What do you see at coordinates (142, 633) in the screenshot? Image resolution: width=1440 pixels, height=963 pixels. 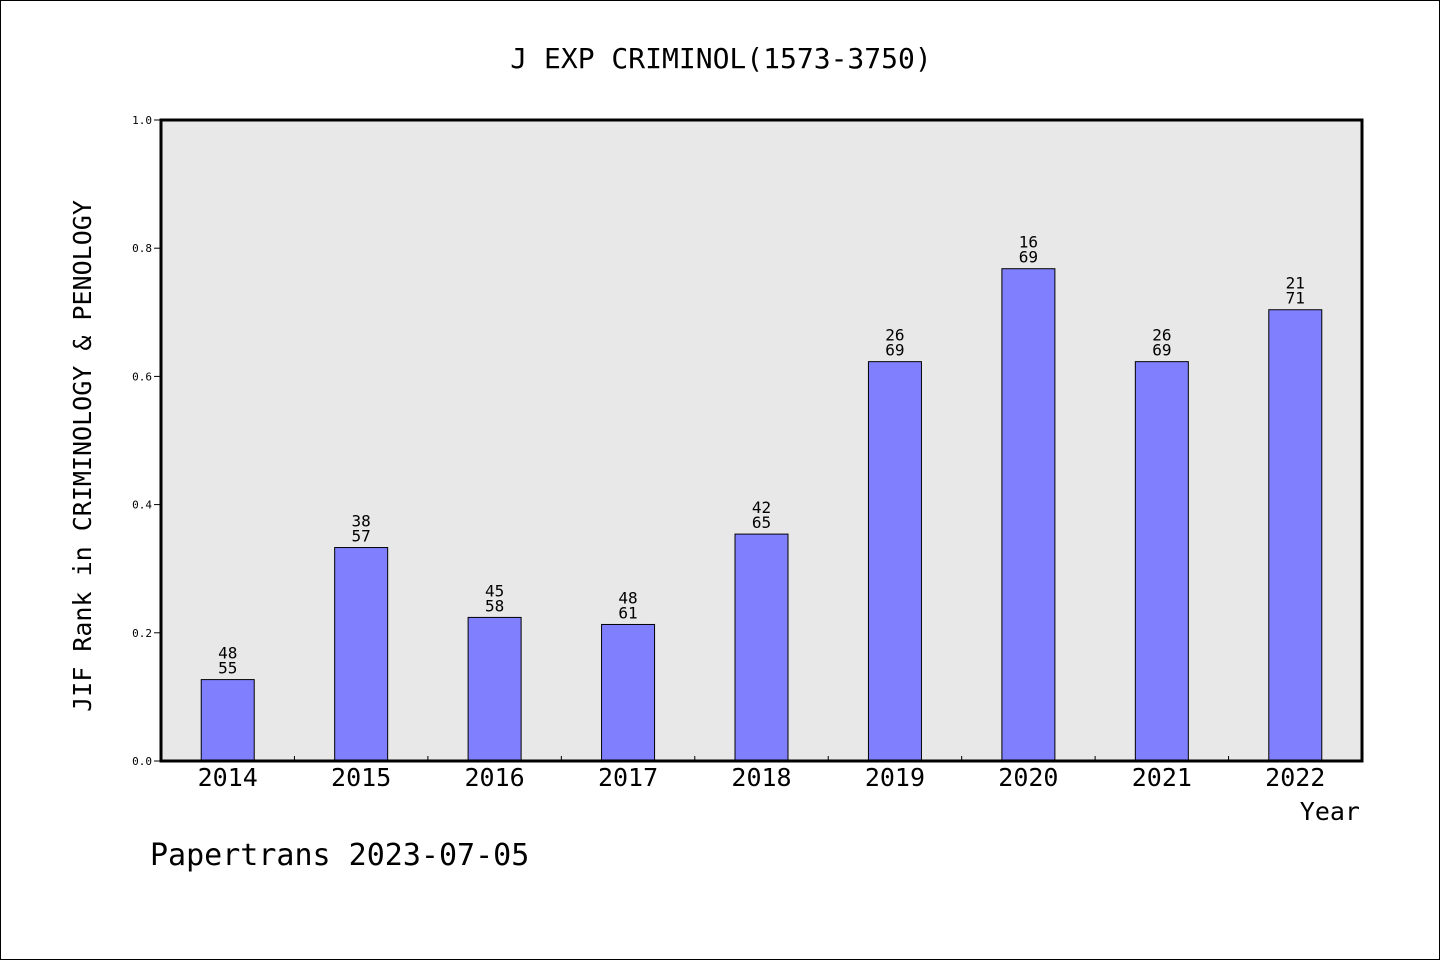 I see `y-tick-label: 0.2` at bounding box center [142, 633].